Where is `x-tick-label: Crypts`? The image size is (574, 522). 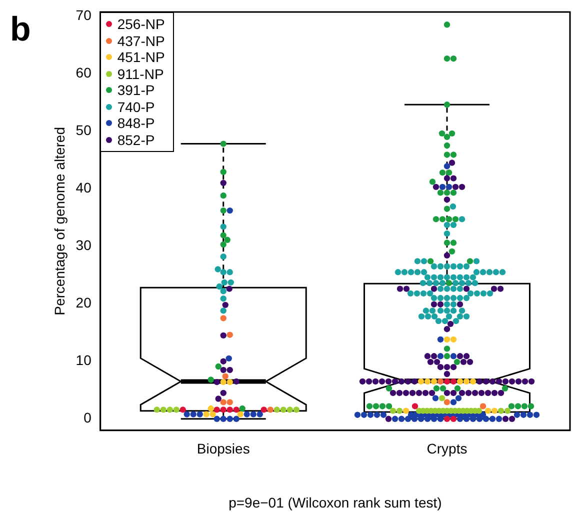
x-tick-label: Crypts is located at coordinates (447, 448).